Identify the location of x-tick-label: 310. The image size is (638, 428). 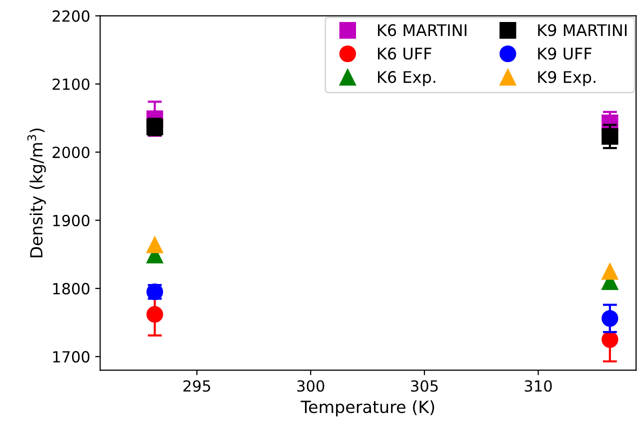
(538, 386).